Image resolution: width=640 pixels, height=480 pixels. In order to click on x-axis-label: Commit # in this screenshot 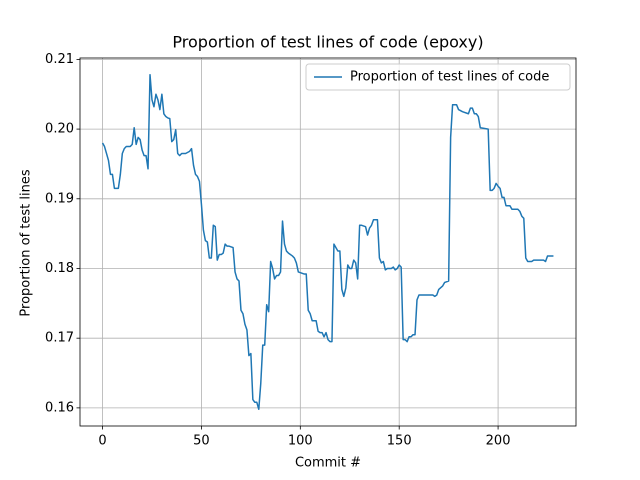, I will do `click(328, 463)`.